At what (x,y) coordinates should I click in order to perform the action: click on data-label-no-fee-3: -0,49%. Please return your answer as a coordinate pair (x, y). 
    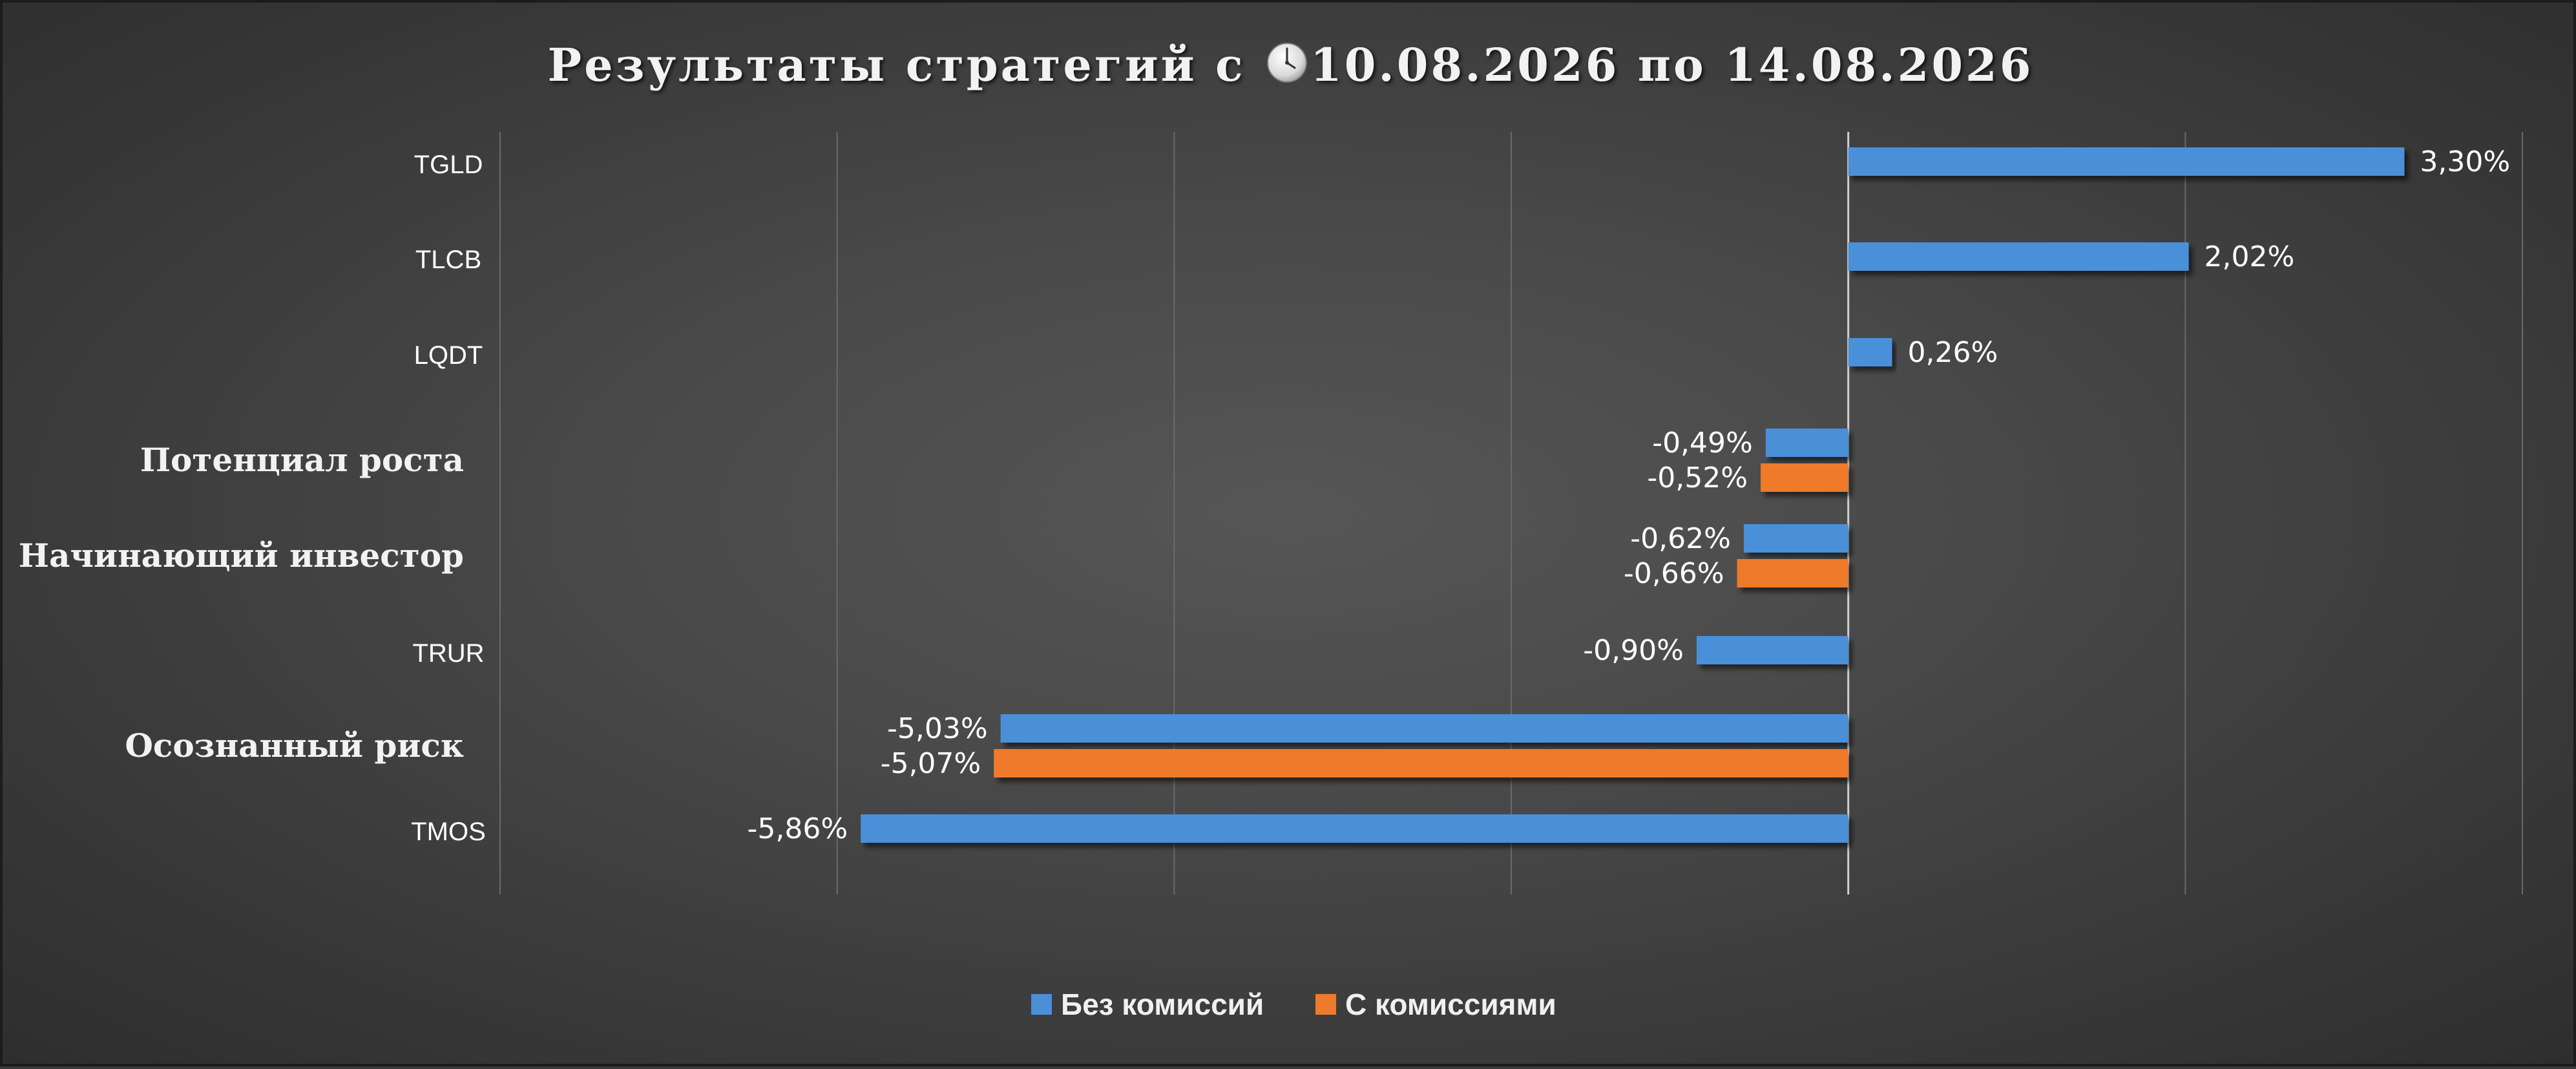
    Looking at the image, I should click on (1702, 443).